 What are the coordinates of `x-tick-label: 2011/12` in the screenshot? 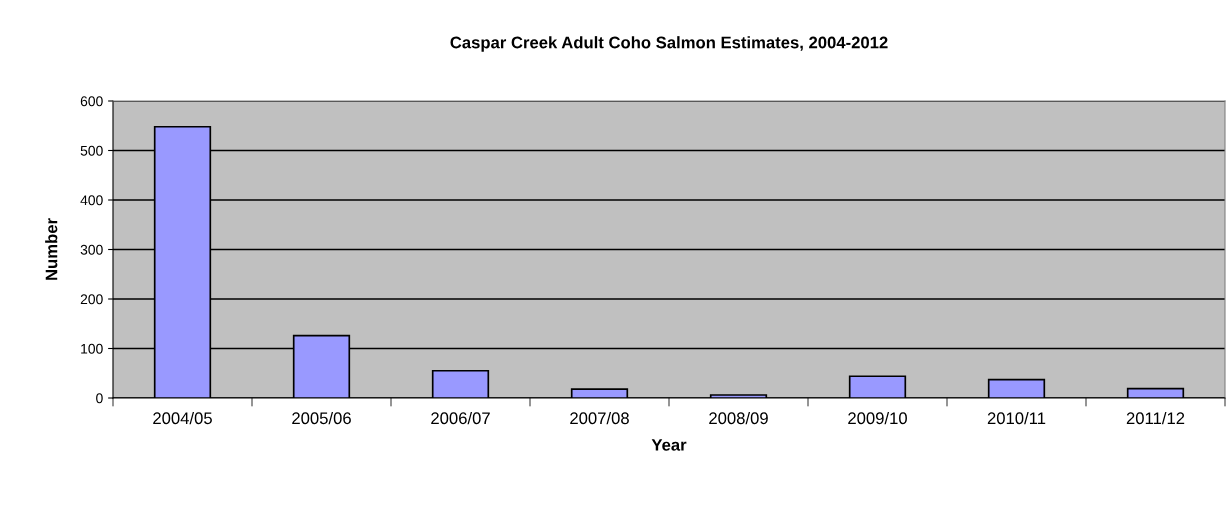 It's located at (1155, 418).